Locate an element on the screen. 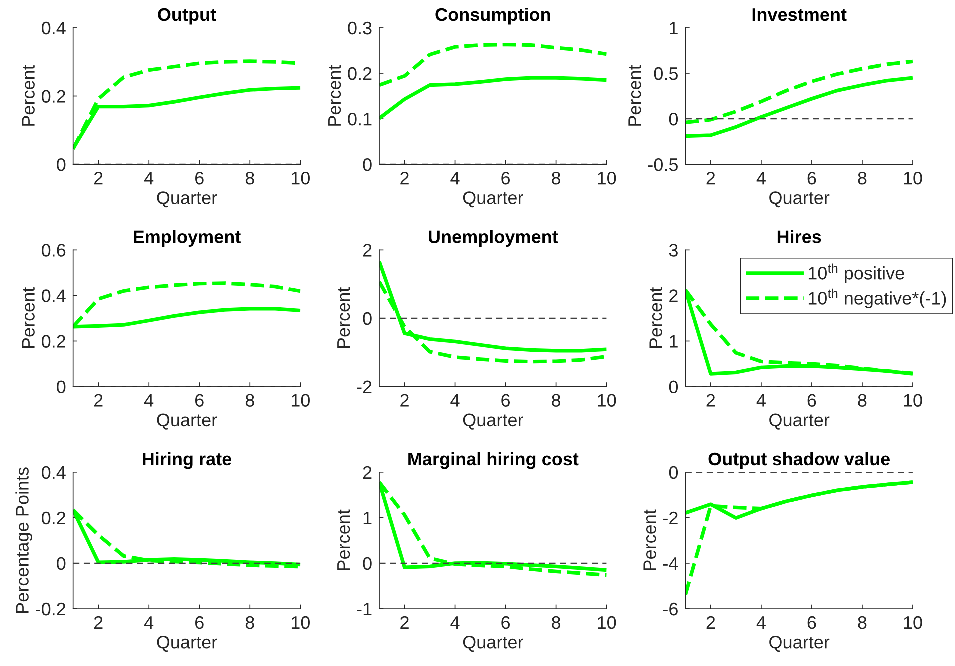 The width and height of the screenshot is (955, 666). y-axis-title: Percentage Points is located at coordinates (24, 540).